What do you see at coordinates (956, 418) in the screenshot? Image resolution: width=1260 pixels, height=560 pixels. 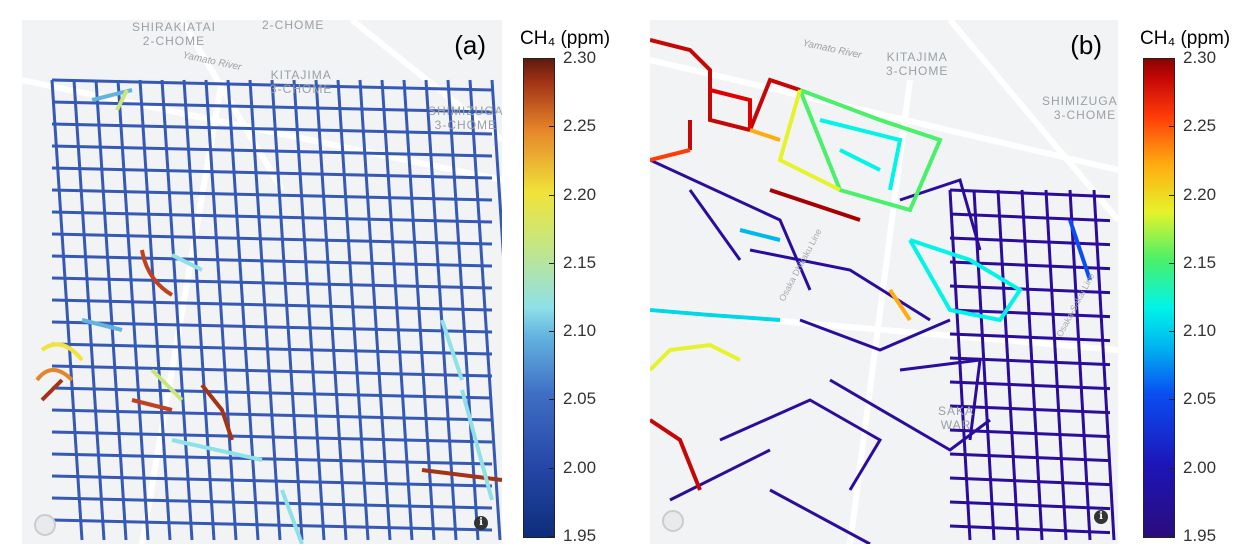 I see `map-label-sakai-wards: SAKA WAR` at bounding box center [956, 418].